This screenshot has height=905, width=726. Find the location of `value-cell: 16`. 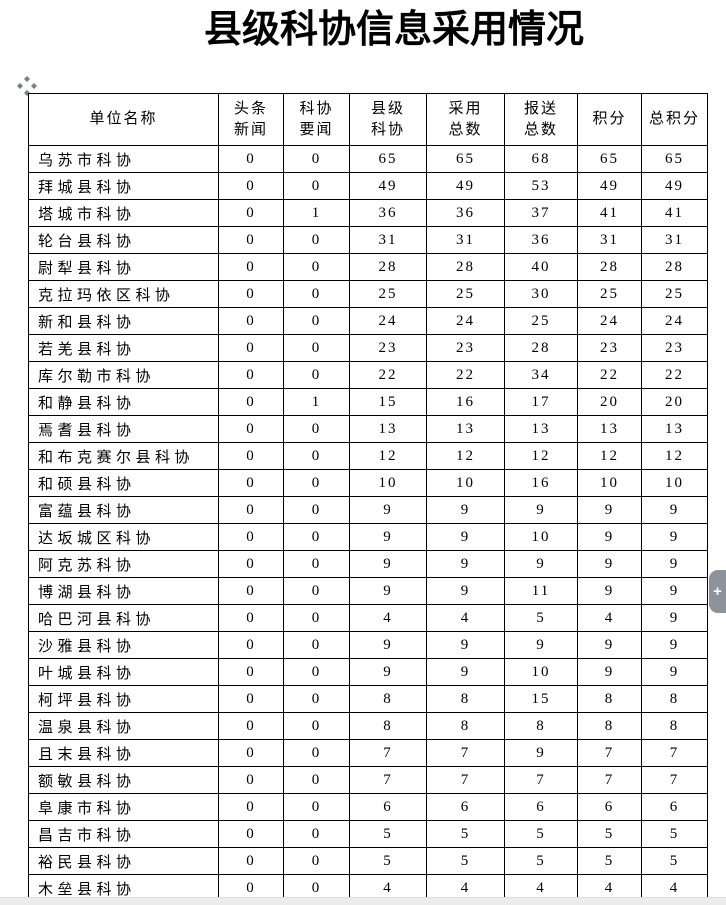

value-cell: 16 is located at coordinates (541, 483).